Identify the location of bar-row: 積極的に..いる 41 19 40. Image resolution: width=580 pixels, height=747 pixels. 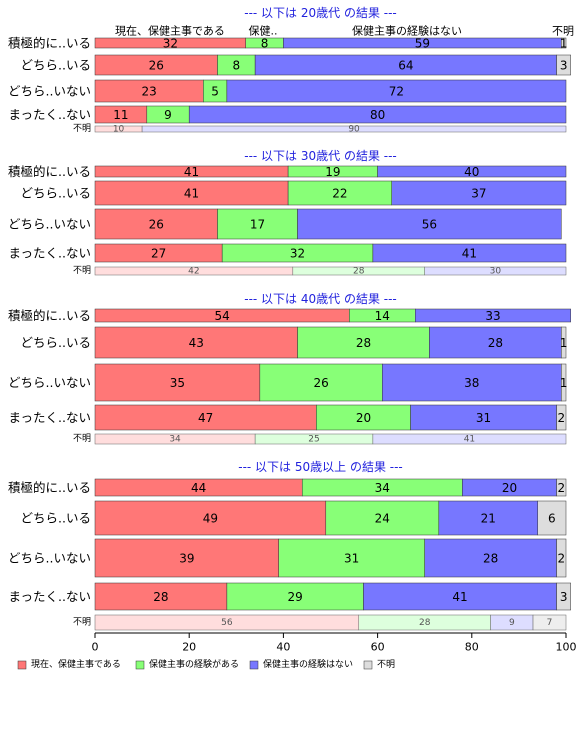
(287, 171).